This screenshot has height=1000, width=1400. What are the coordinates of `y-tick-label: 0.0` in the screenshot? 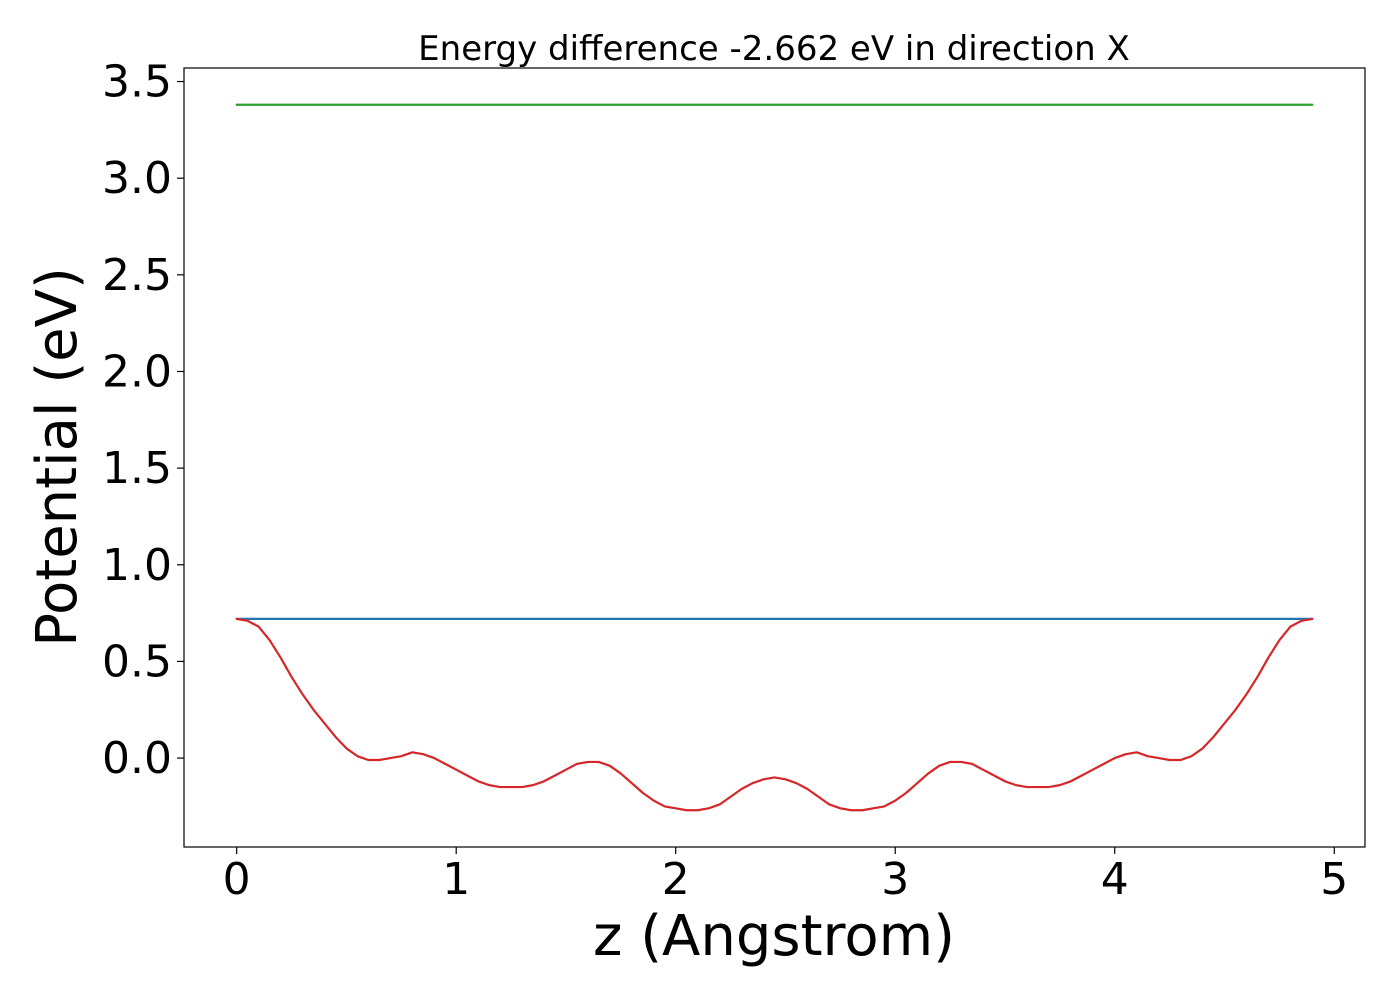 It's located at (137, 758).